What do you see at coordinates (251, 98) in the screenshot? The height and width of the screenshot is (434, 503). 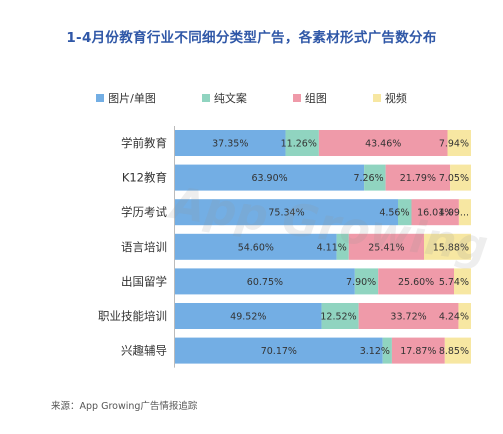 I see `legend: 图片/单图 纯文案 组图 视频` at bounding box center [251, 98].